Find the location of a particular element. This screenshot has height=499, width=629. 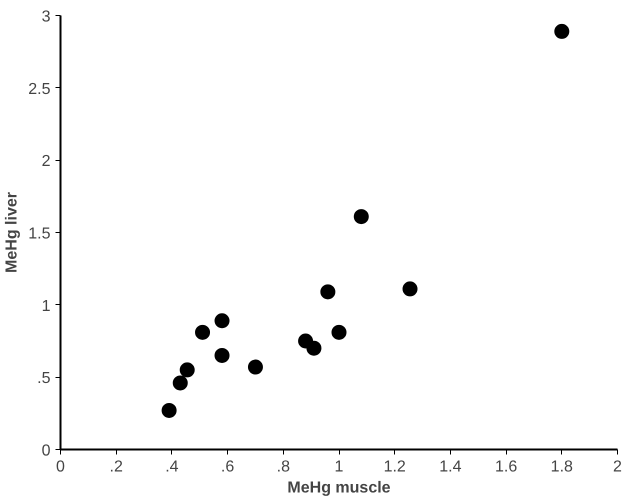

x-tick-label: 1.4 is located at coordinates (450, 467).